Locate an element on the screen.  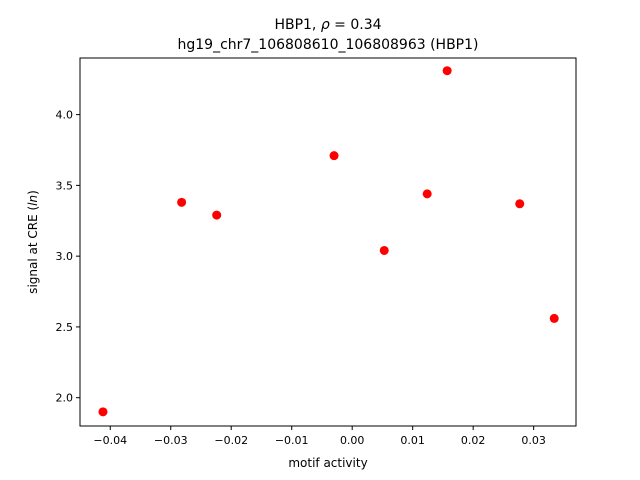
x-tick-label: −0.04 is located at coordinates (110, 440).